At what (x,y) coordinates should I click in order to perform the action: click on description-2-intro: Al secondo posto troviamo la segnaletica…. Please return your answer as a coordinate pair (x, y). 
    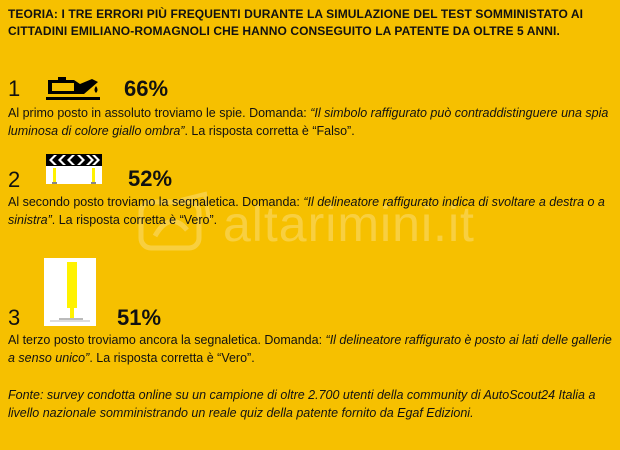
    Looking at the image, I should click on (156, 202).